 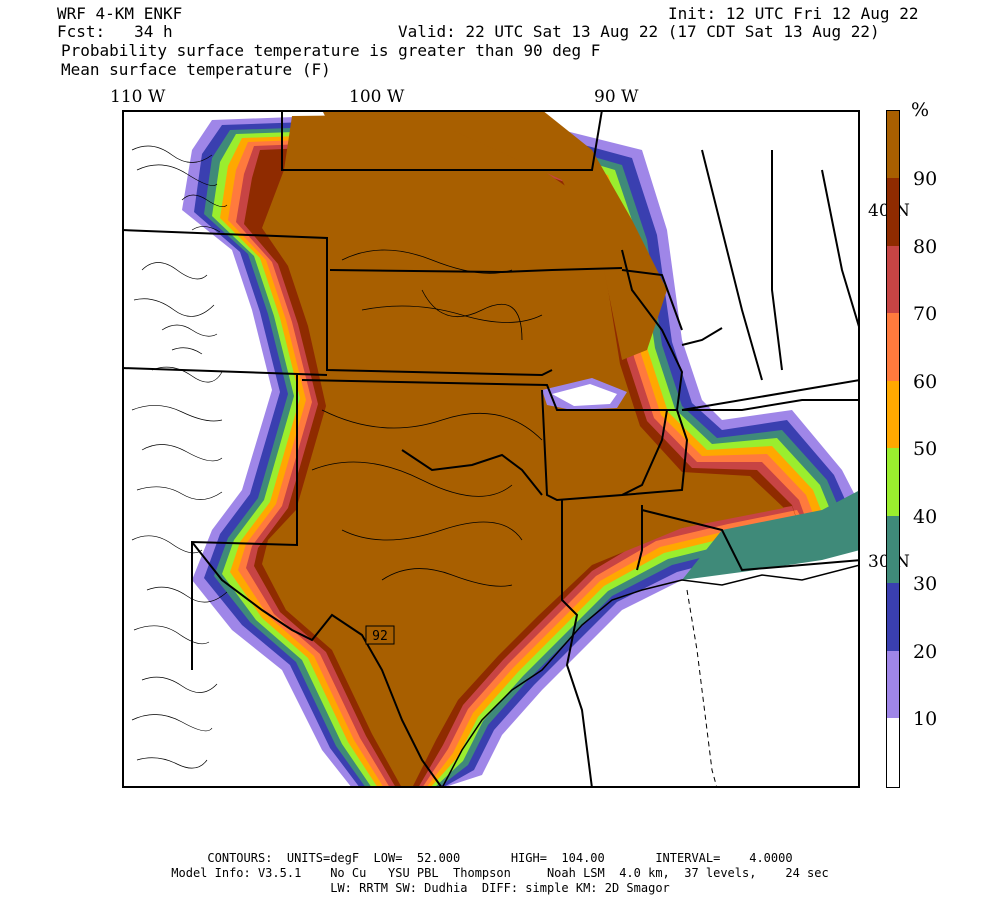 What do you see at coordinates (584, 395) in the screenshot?
I see `ozark-pocket-core` at bounding box center [584, 395].